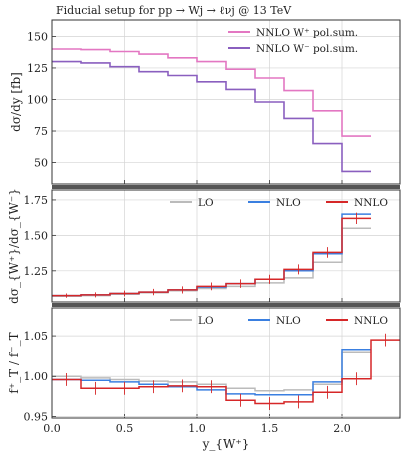  I want to click on ytick-label-top-2: 100, so click(37, 99).